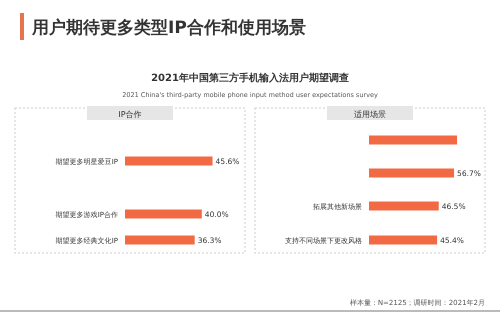 Image resolution: width=500 pixels, height=325 pixels. Describe the element at coordinates (168, 28) in the screenshot. I see `text: 用户期待更多类型IP合作和使用场景` at that location.